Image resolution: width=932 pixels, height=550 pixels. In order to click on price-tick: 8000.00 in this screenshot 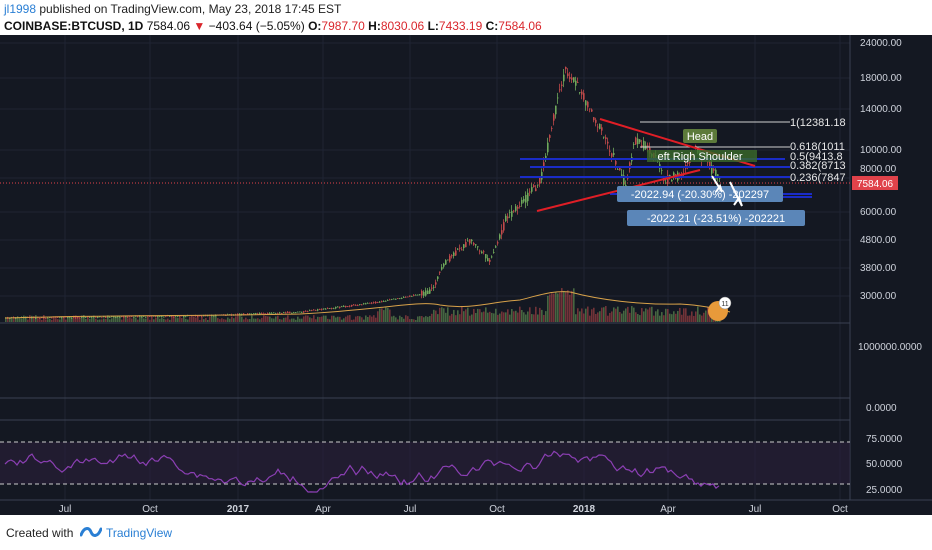, I will do `click(878, 169)`.